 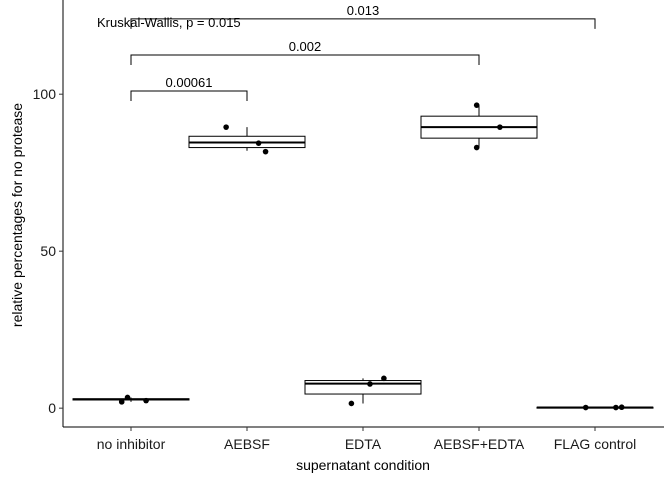 What do you see at coordinates (48, 251) in the screenshot?
I see `y-tick-label: 50` at bounding box center [48, 251].